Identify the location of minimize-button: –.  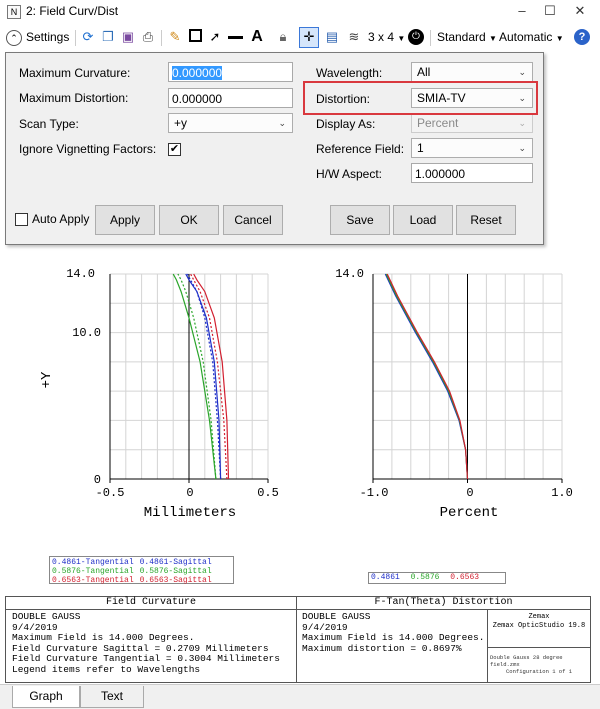
(522, 10).